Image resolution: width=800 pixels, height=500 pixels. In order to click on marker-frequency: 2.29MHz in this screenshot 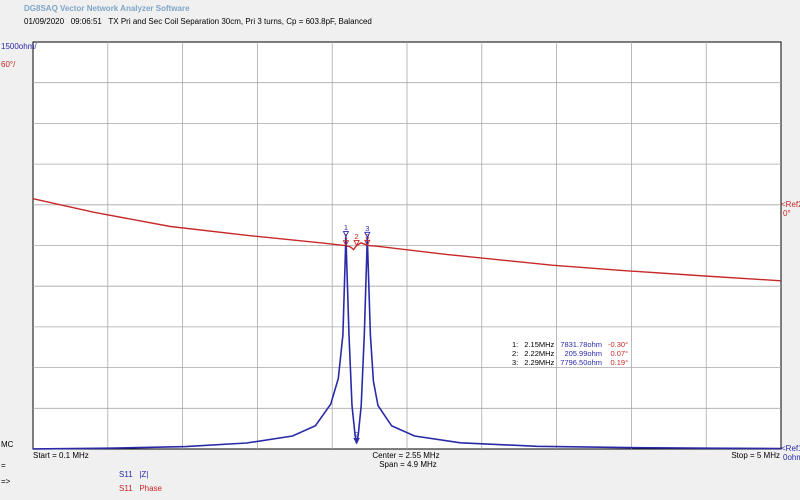, I will do `click(539, 362)`.